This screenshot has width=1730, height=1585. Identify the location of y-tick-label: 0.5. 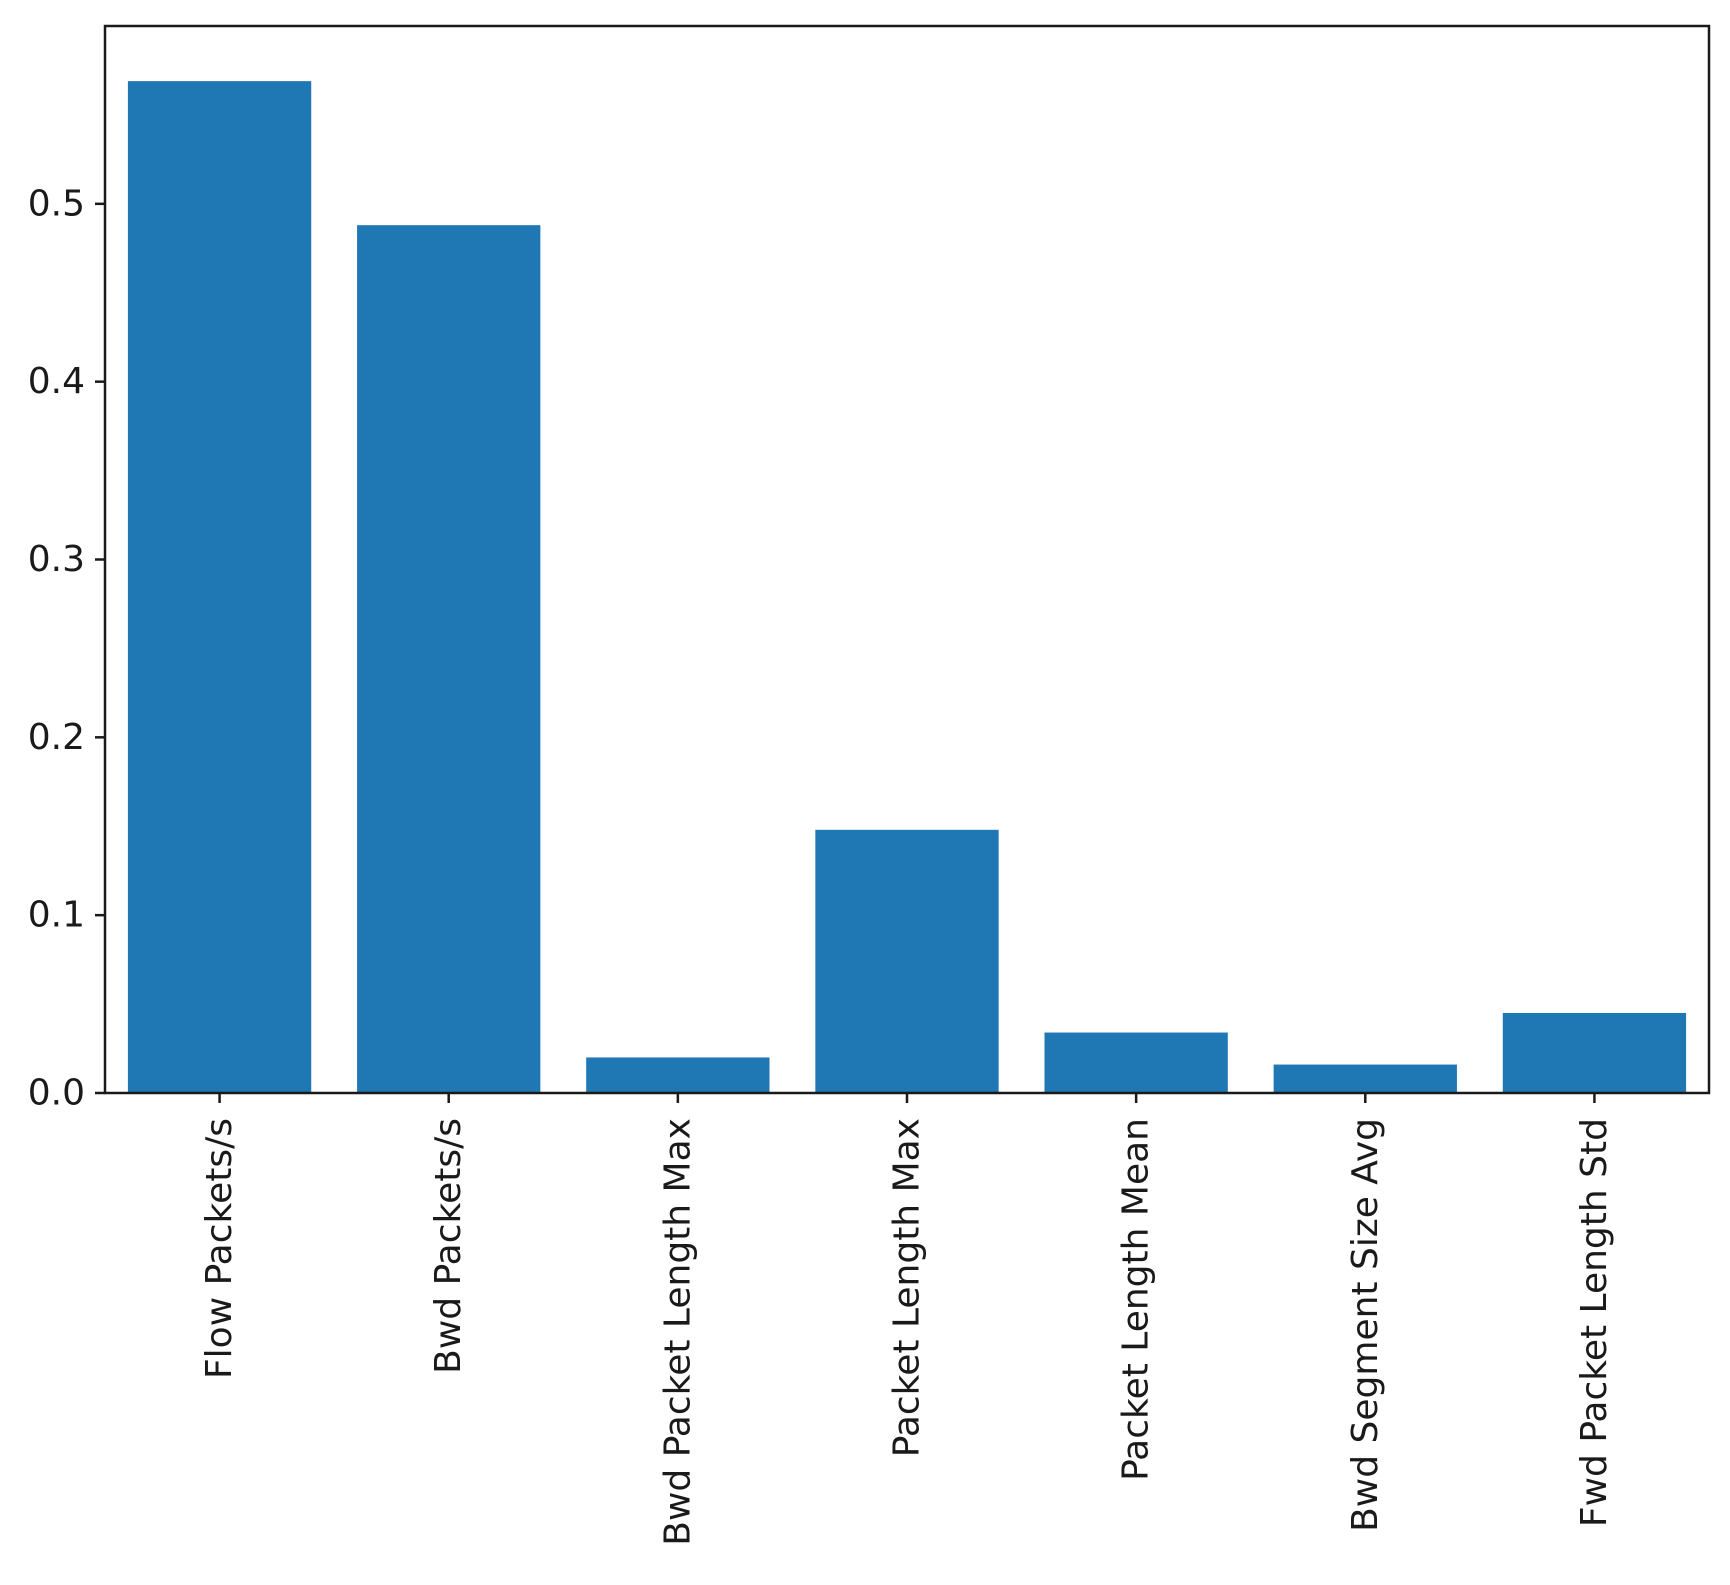
(56, 203).